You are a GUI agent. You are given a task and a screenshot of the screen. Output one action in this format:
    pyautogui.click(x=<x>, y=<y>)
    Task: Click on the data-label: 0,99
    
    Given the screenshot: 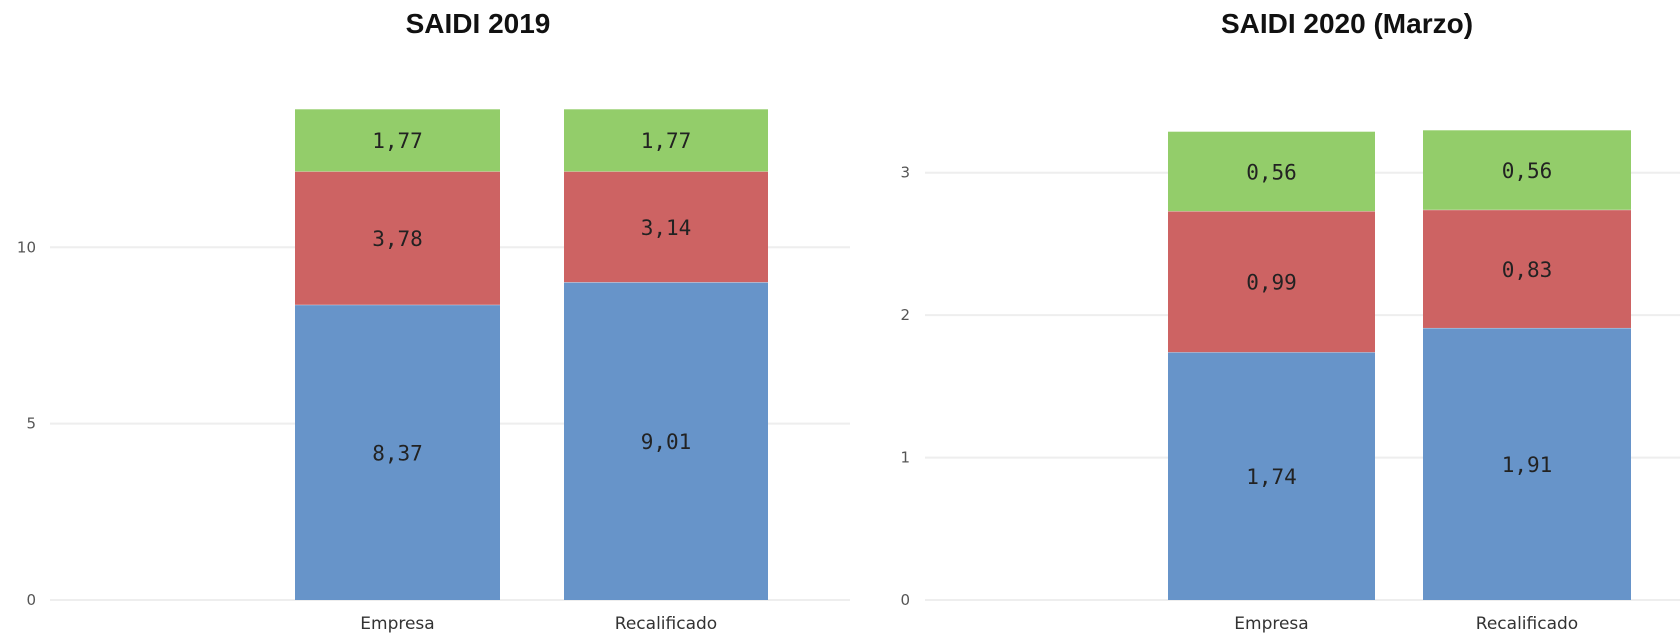 What is the action you would take?
    pyautogui.click(x=1271, y=283)
    